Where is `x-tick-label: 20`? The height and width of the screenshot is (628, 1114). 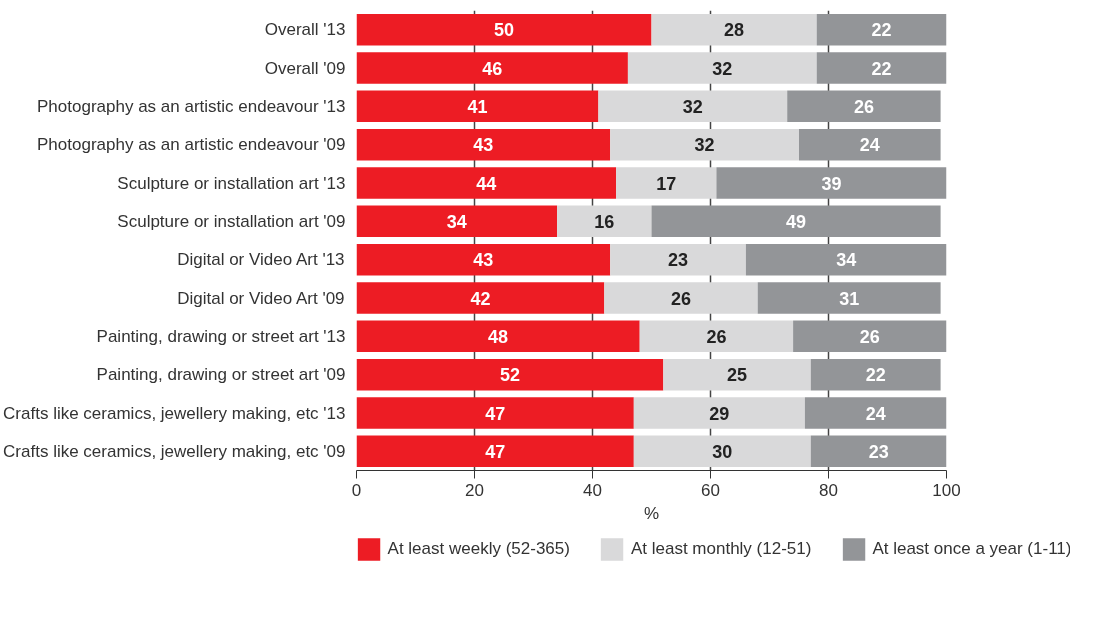
x-tick-label: 20 is located at coordinates (474, 490).